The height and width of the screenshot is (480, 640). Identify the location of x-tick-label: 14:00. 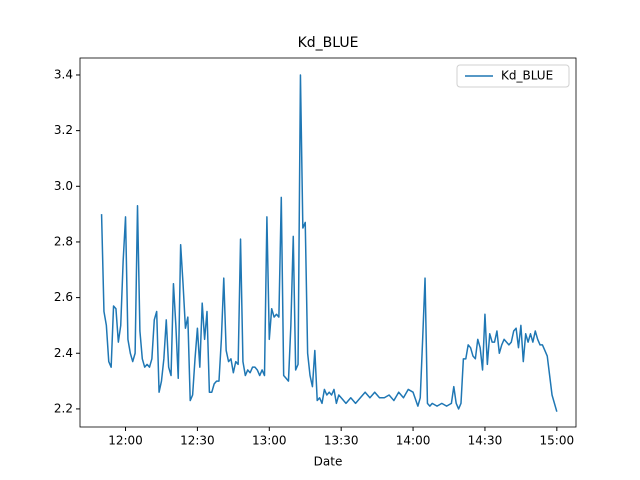
(413, 441).